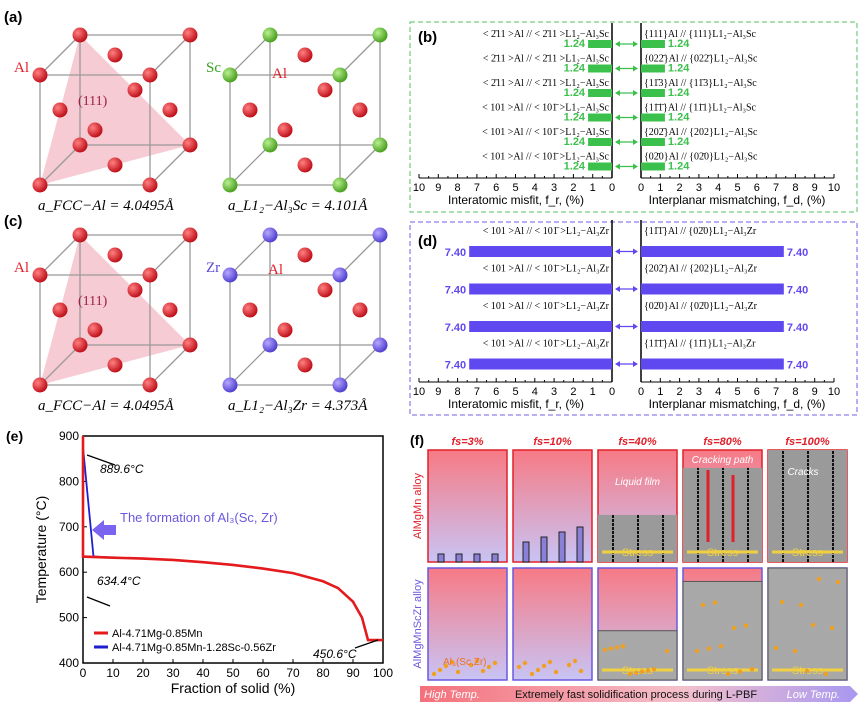  Describe the element at coordinates (366, 644) in the screenshot. I see `annotation-arrow` at that location.